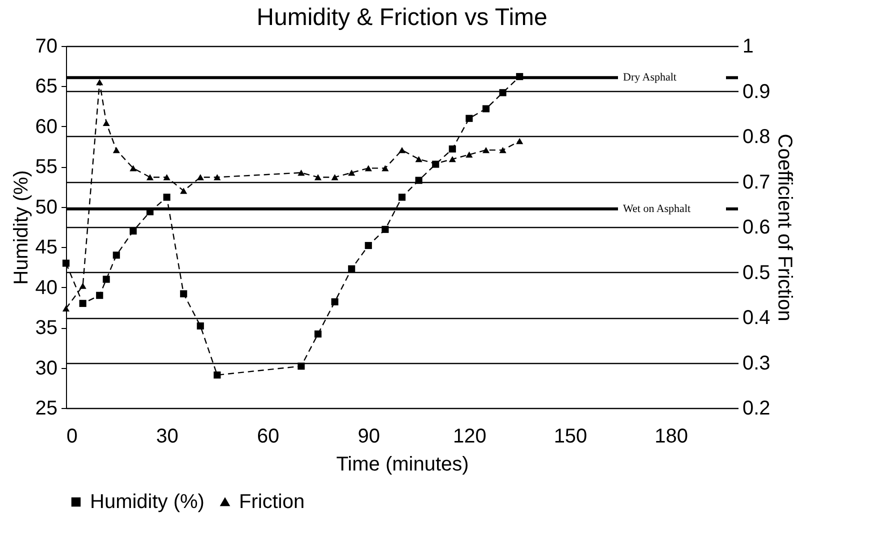 The width and height of the screenshot is (895, 535). I want to click on y-axis-title: Humidity (%), so click(21, 227).